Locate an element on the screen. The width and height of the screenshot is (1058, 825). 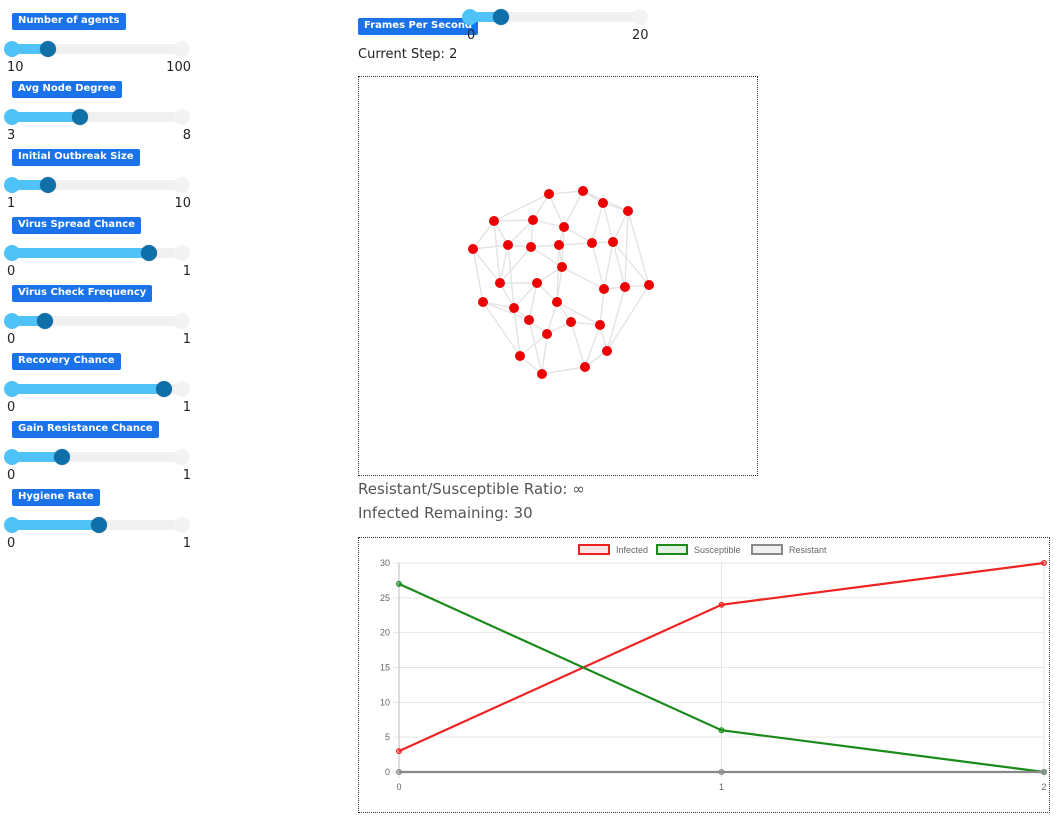
legend-swatch-resistant is located at coordinates (767, 549).